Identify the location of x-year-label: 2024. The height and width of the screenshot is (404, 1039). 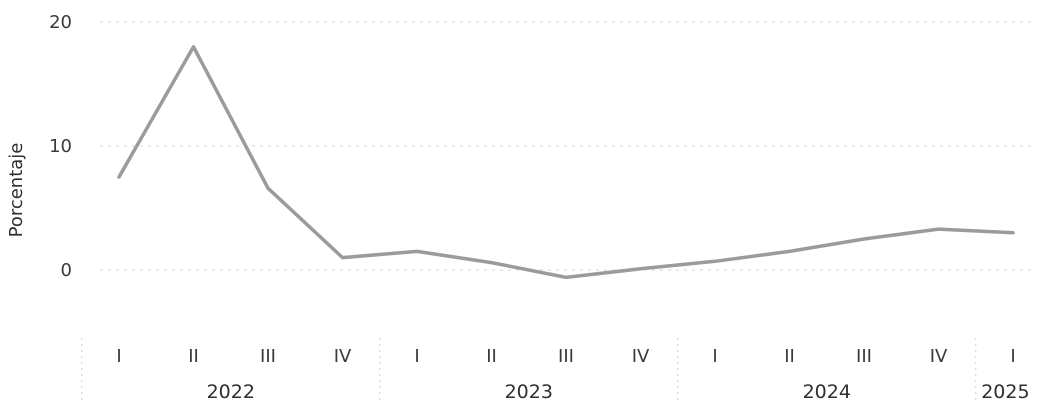
(827, 392).